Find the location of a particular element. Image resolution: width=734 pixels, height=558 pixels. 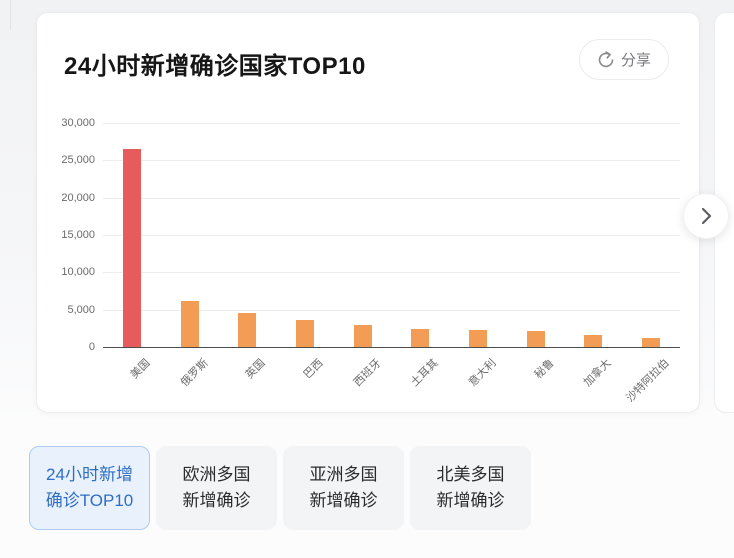

x-tick-wrap: 沙特阿拉伯 is located at coordinates (618, 379).